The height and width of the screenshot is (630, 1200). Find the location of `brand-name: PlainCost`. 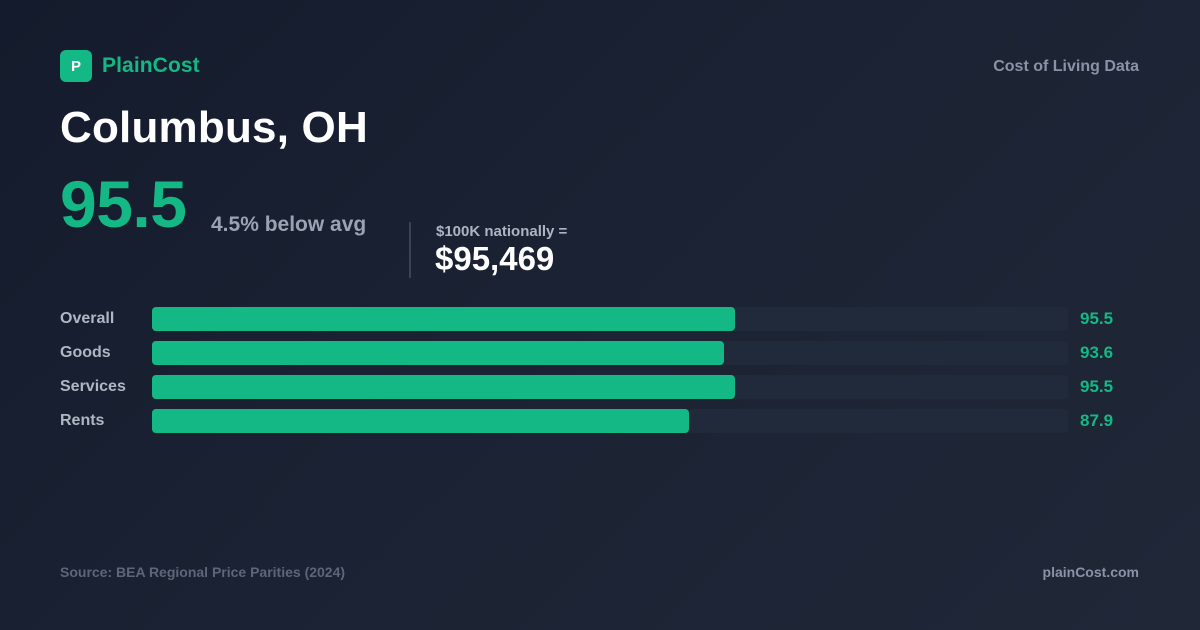

brand-name: PlainCost is located at coordinates (151, 65).